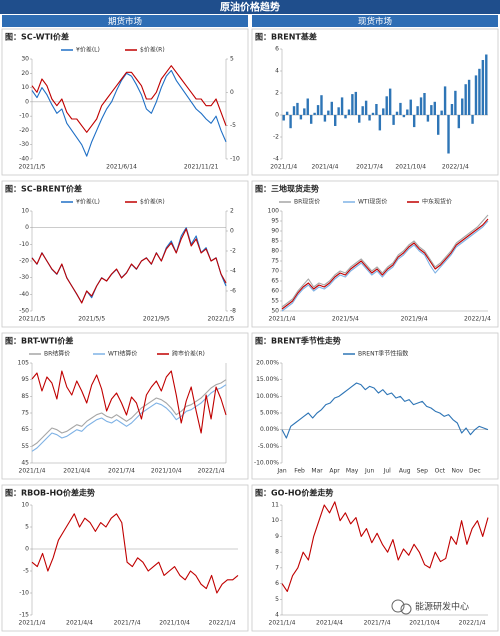 Image resolution: width=500 pixels, height=636 pixels. Describe the element at coordinates (287, 189) in the screenshot. I see `chart-title: 图：三地现货走势` at that location.